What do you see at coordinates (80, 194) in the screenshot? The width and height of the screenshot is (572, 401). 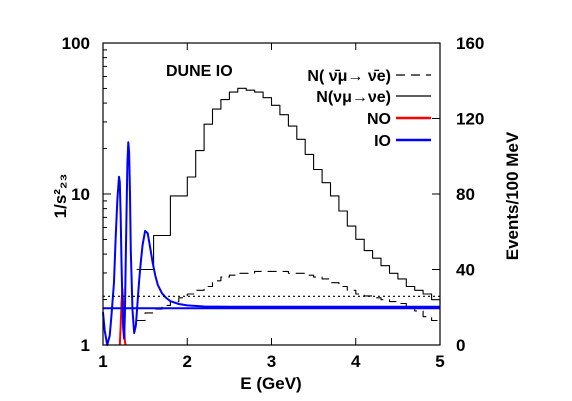 I see `y-left-tick-label: 10` at bounding box center [80, 194].